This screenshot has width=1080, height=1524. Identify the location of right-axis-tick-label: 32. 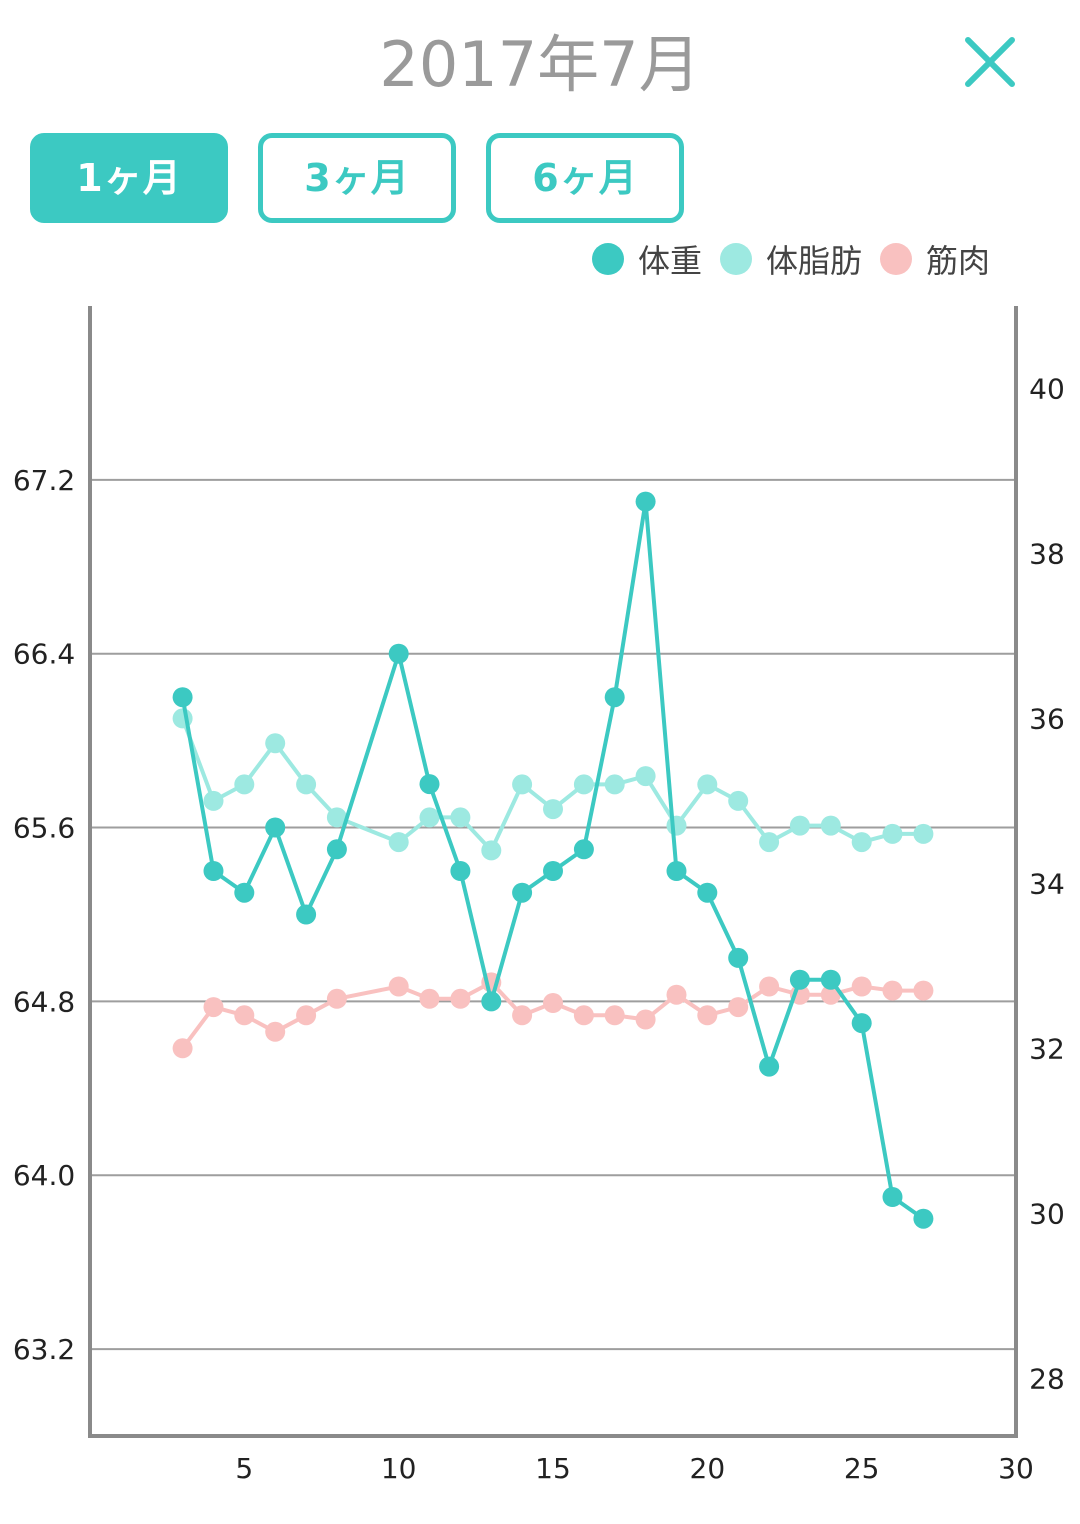
(1047, 1048).